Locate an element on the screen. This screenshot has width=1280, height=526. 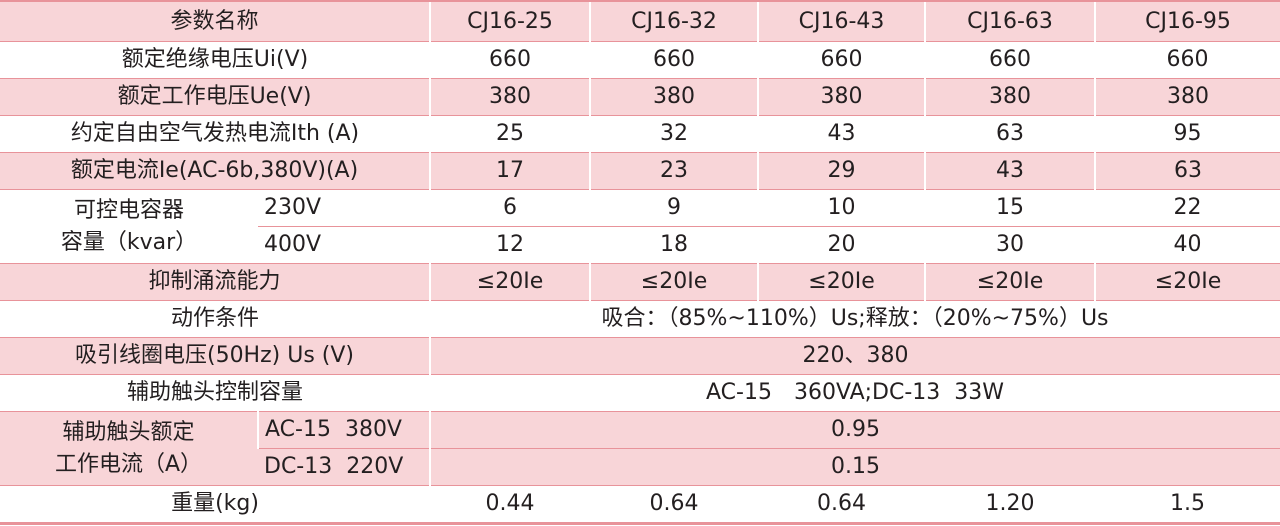
row-label: 动作条件 is located at coordinates (215, 319).